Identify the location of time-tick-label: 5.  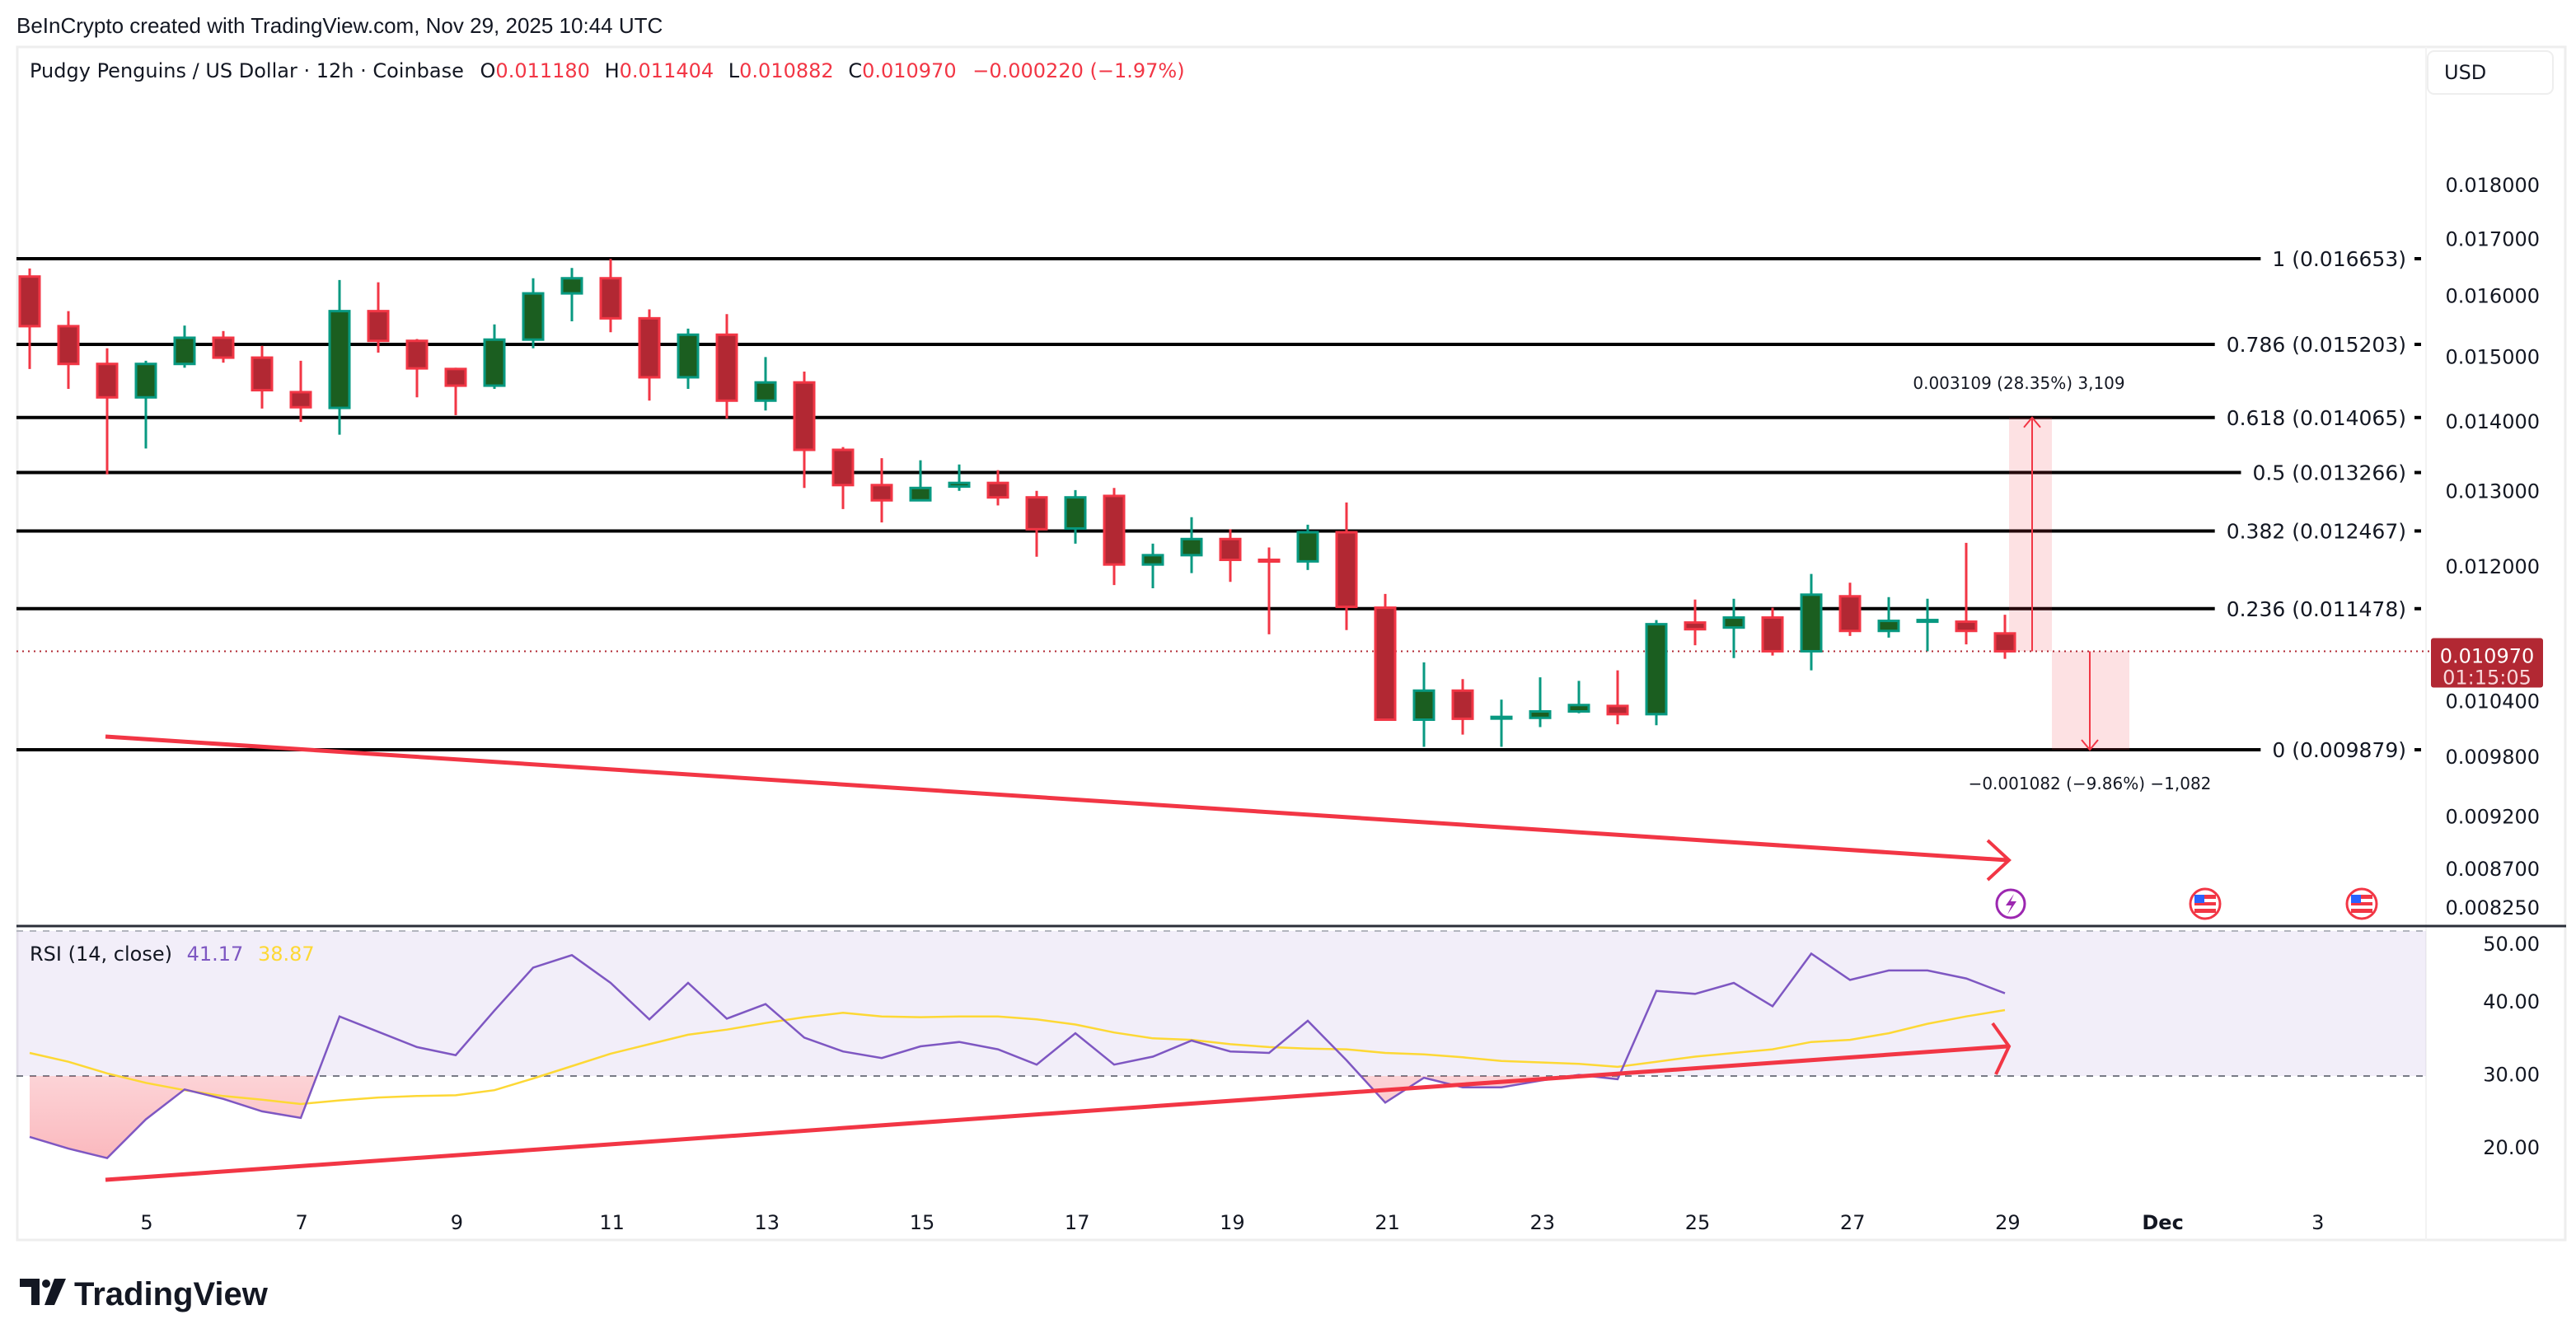
(146, 1223).